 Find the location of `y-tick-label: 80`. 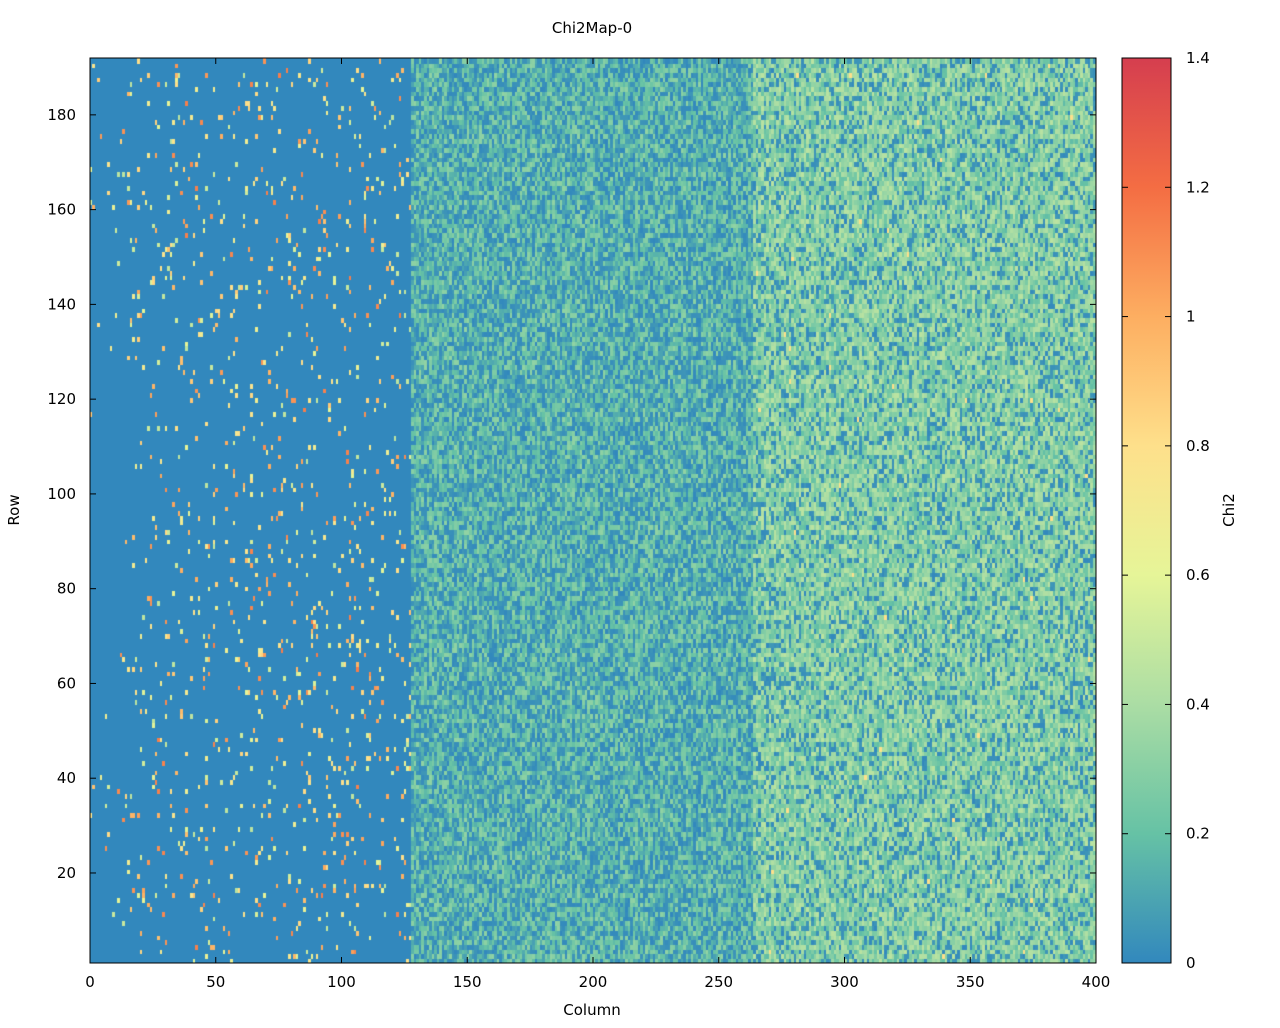

y-tick-label: 80 is located at coordinates (66, 589).